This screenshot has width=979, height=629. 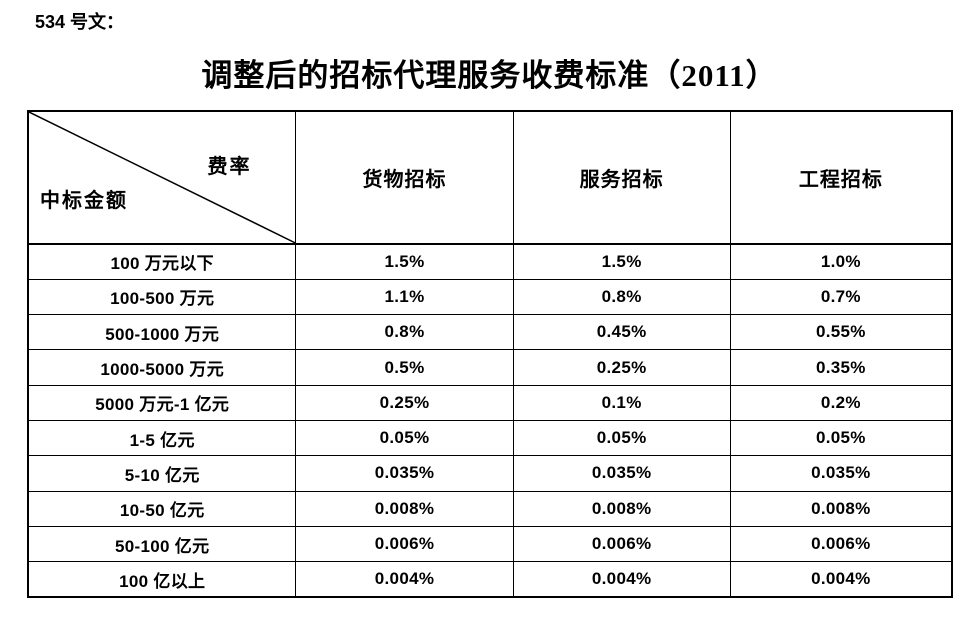 I want to click on corner-header-cell: 费率 中标金额, so click(x=162, y=177).